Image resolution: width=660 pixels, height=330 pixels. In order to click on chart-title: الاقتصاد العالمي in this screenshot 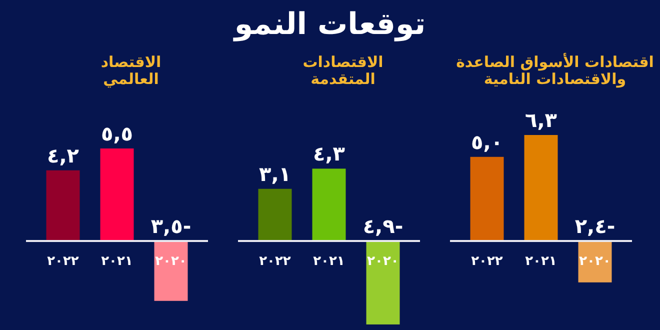, I will do `click(131, 70)`.